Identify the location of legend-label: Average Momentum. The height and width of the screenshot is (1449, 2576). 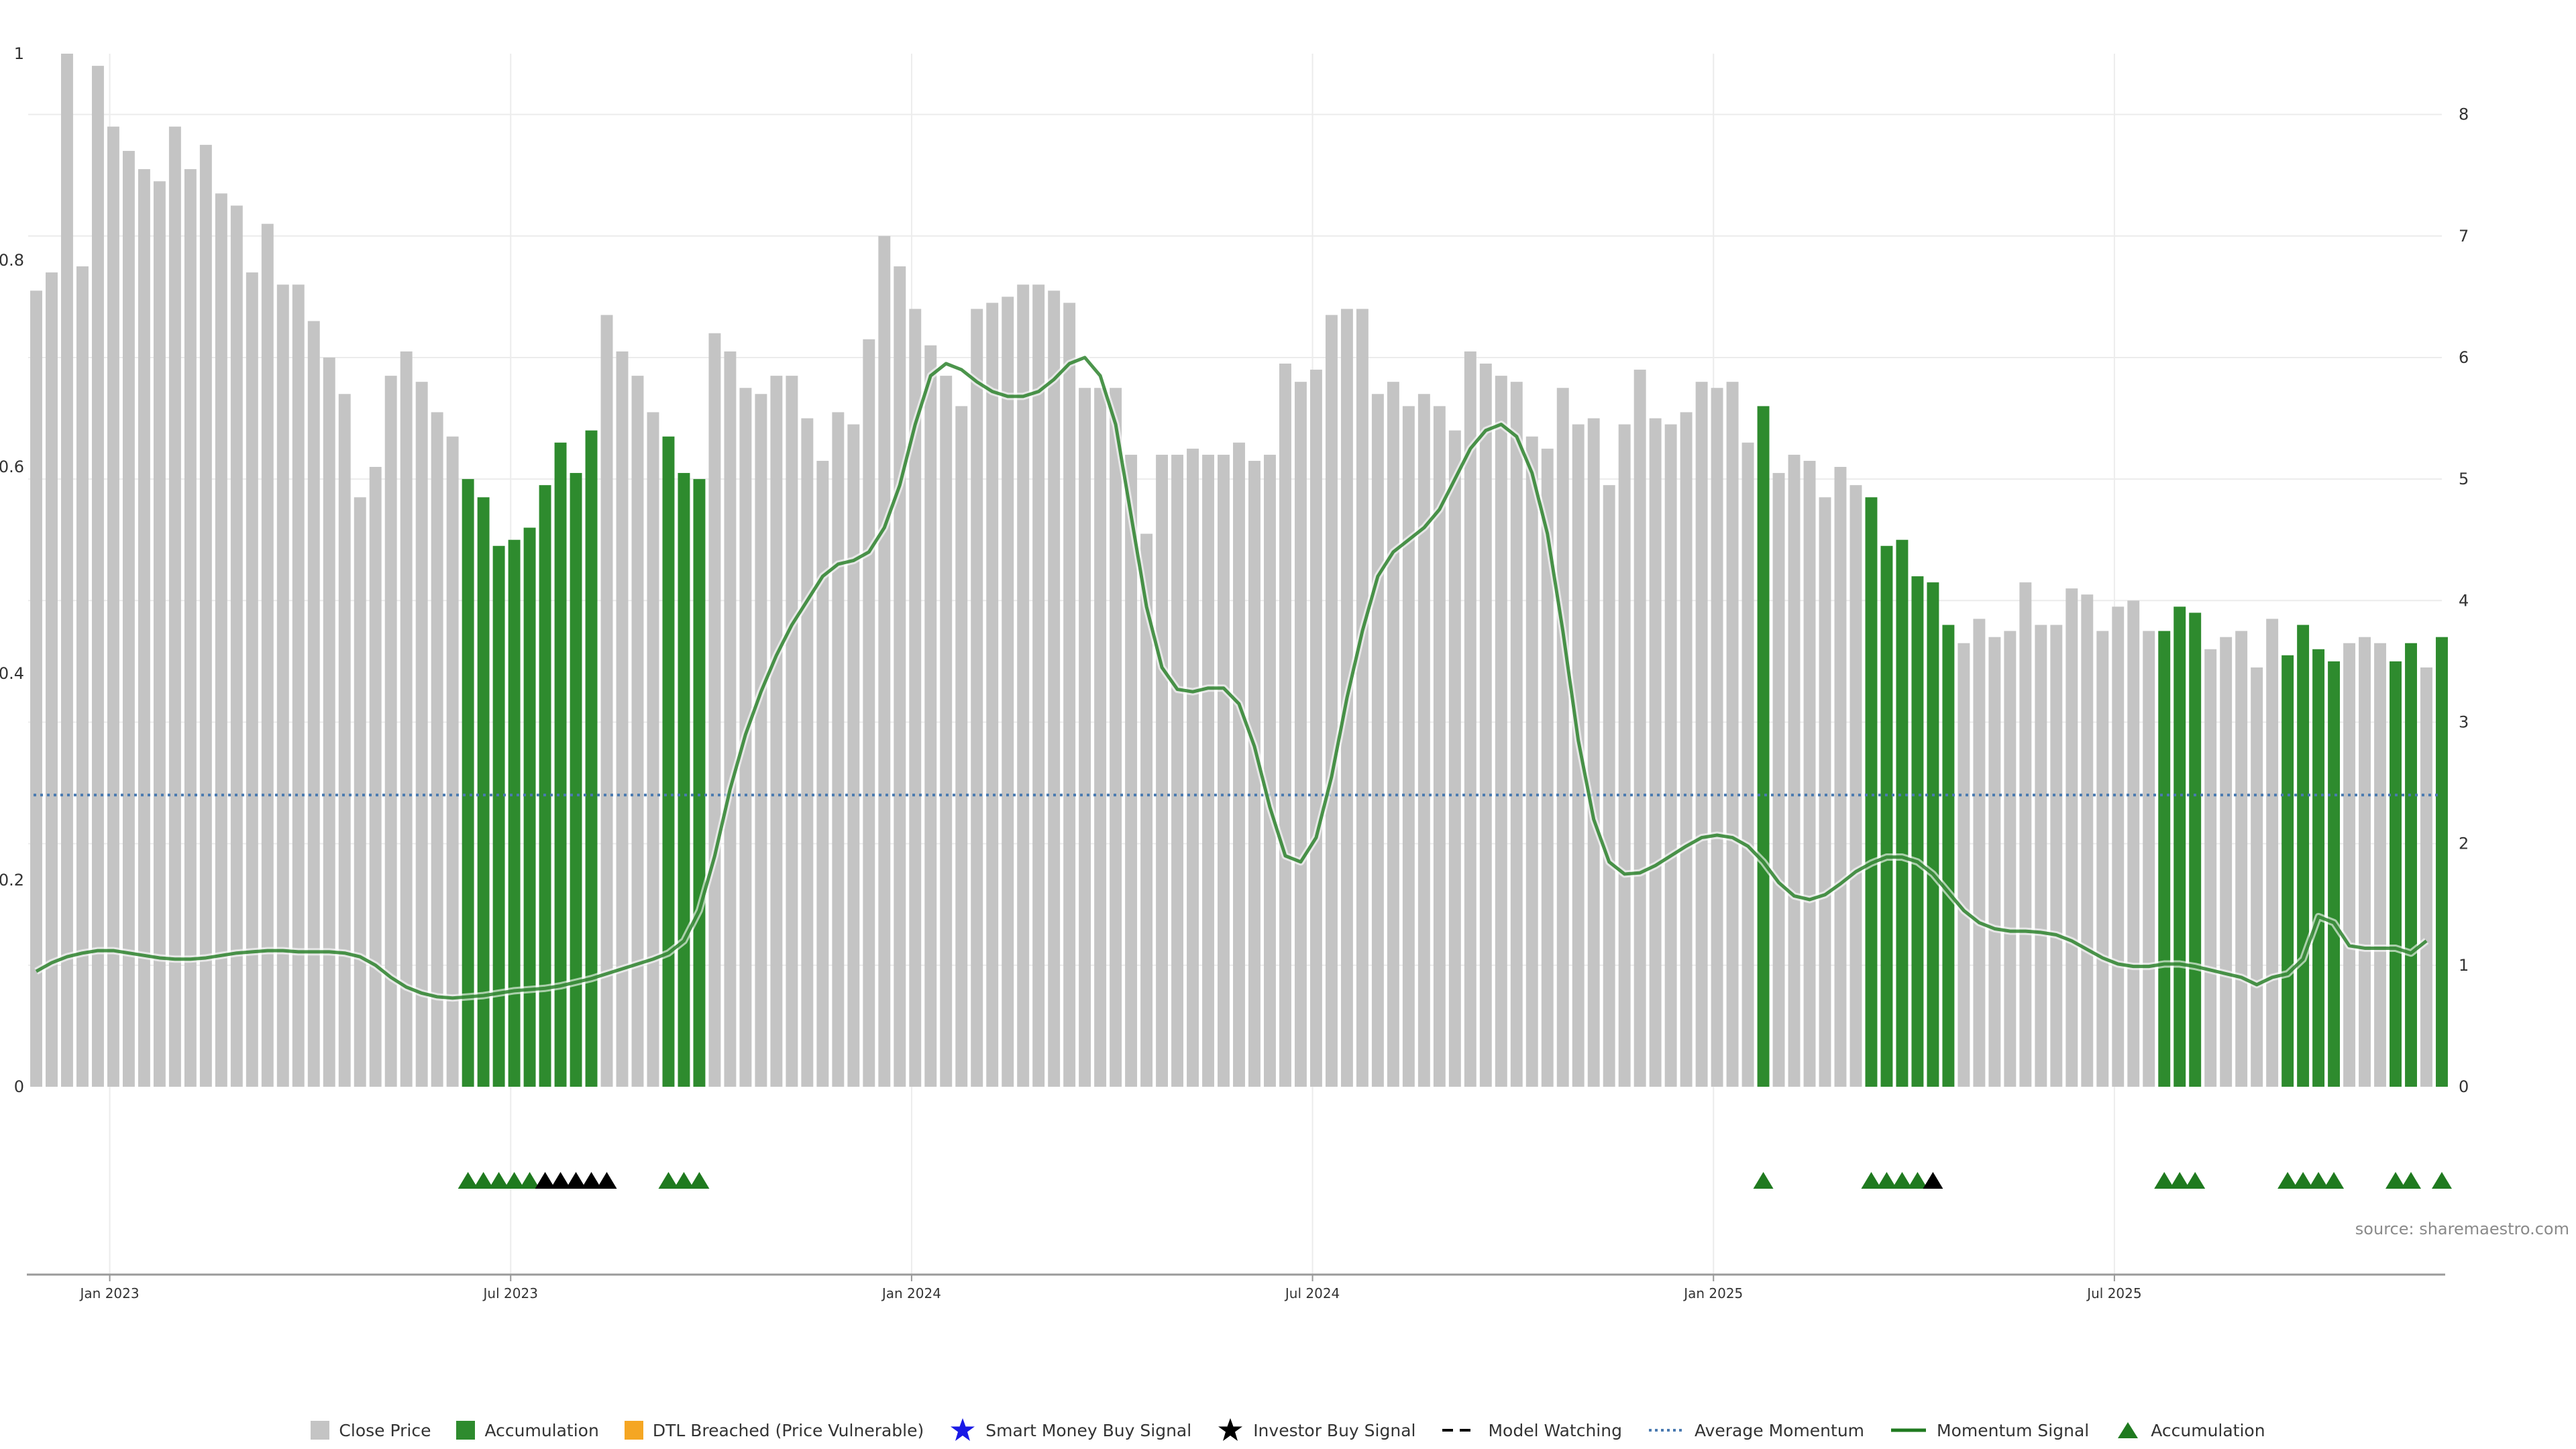
(1779, 1430).